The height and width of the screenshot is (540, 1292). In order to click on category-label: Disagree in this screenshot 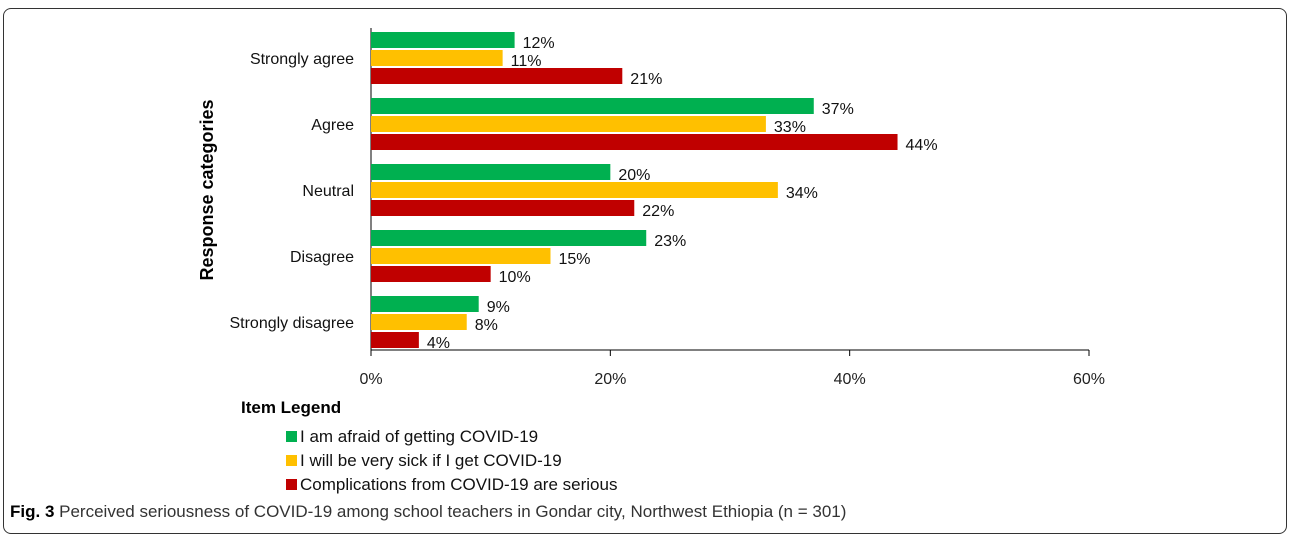, I will do `click(322, 257)`.